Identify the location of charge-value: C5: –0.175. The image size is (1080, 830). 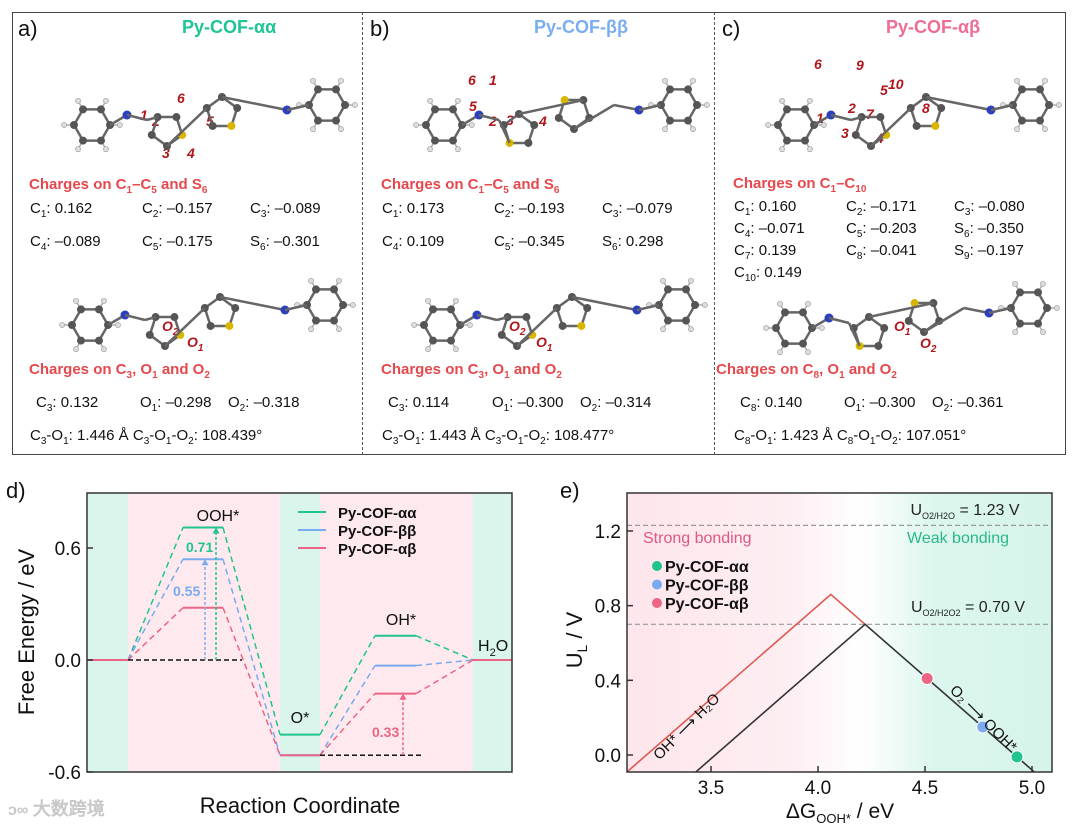
(177, 243).